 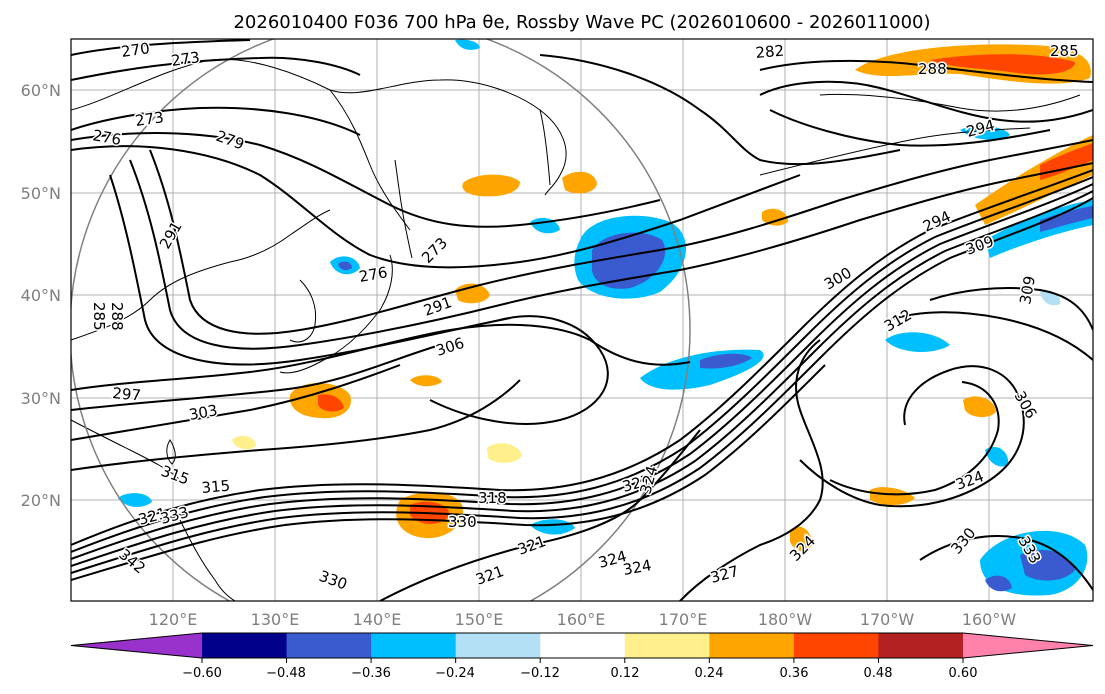 I want to click on coast-okhotsk, so click(x=370, y=160).